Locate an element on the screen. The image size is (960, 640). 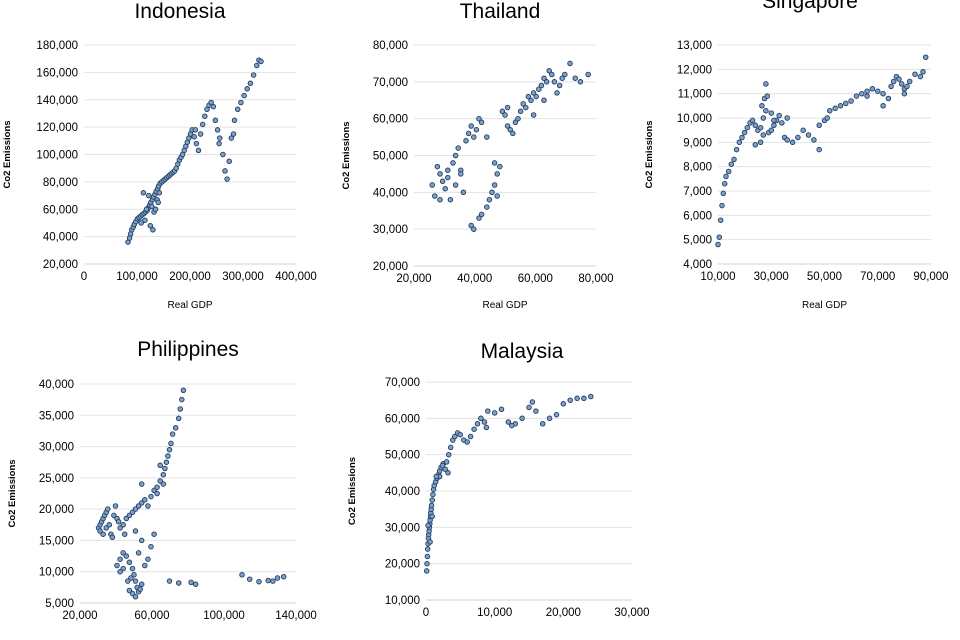
x-tick-label: 70,000 is located at coordinates (877, 277).